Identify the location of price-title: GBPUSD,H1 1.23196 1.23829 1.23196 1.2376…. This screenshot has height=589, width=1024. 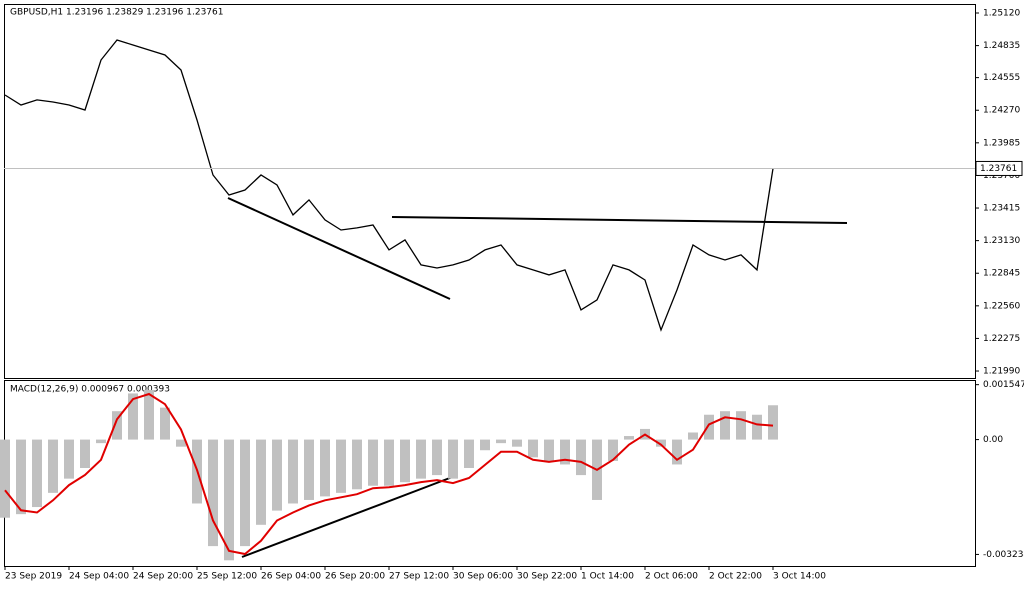
(116, 13).